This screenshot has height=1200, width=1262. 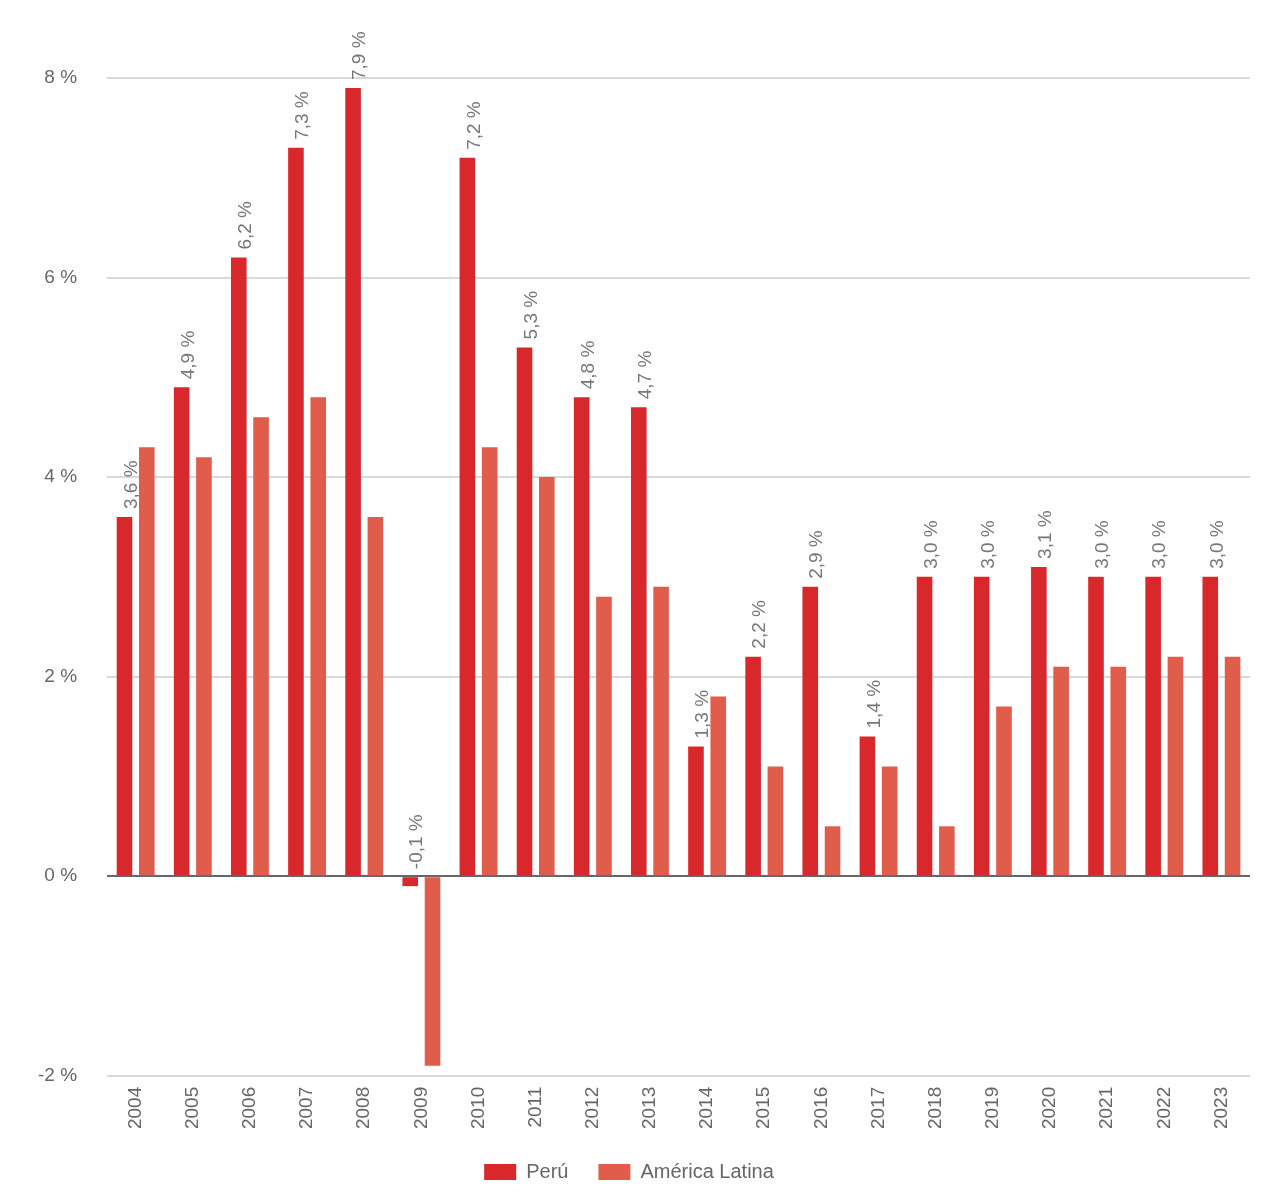 I want to click on x-tick-label: 2021, so click(x=1106, y=1108).